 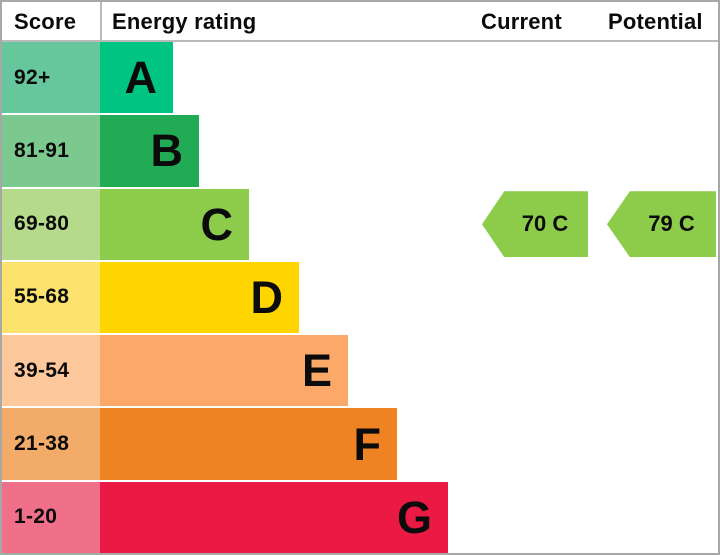 I want to click on rating-row-g: 1-20 G, so click(x=360, y=517).